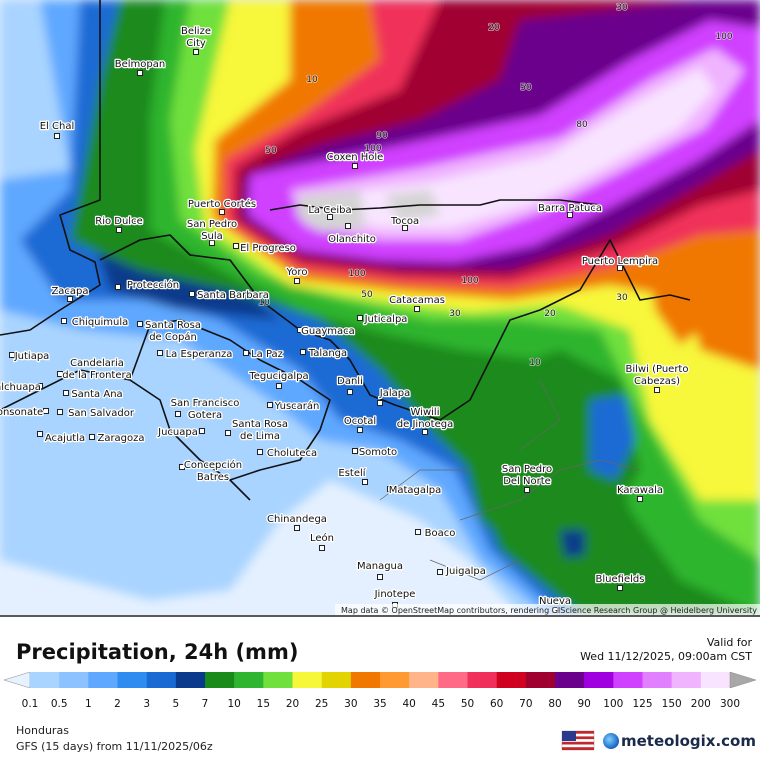 The width and height of the screenshot is (760, 760). I want to click on contour-label: 10, so click(535, 363).